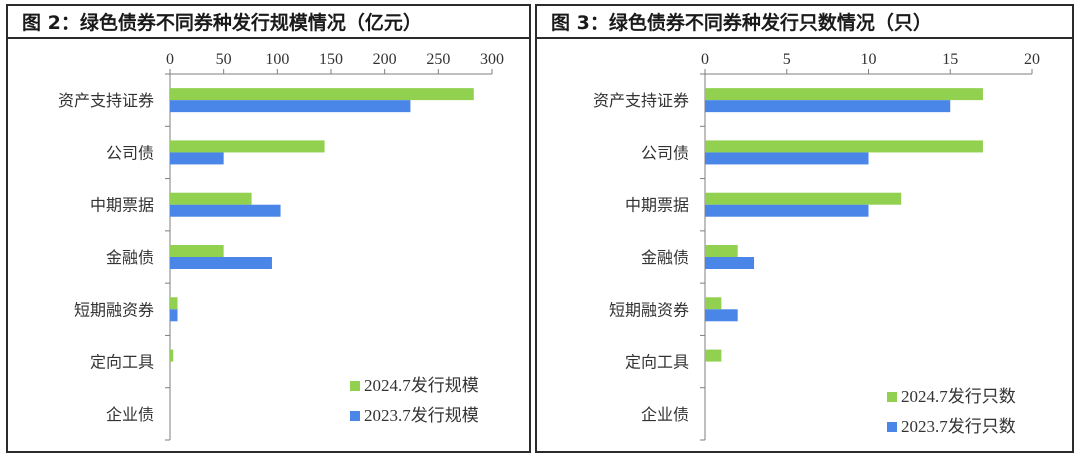  I want to click on x-tick-label: 20, so click(1032, 59).